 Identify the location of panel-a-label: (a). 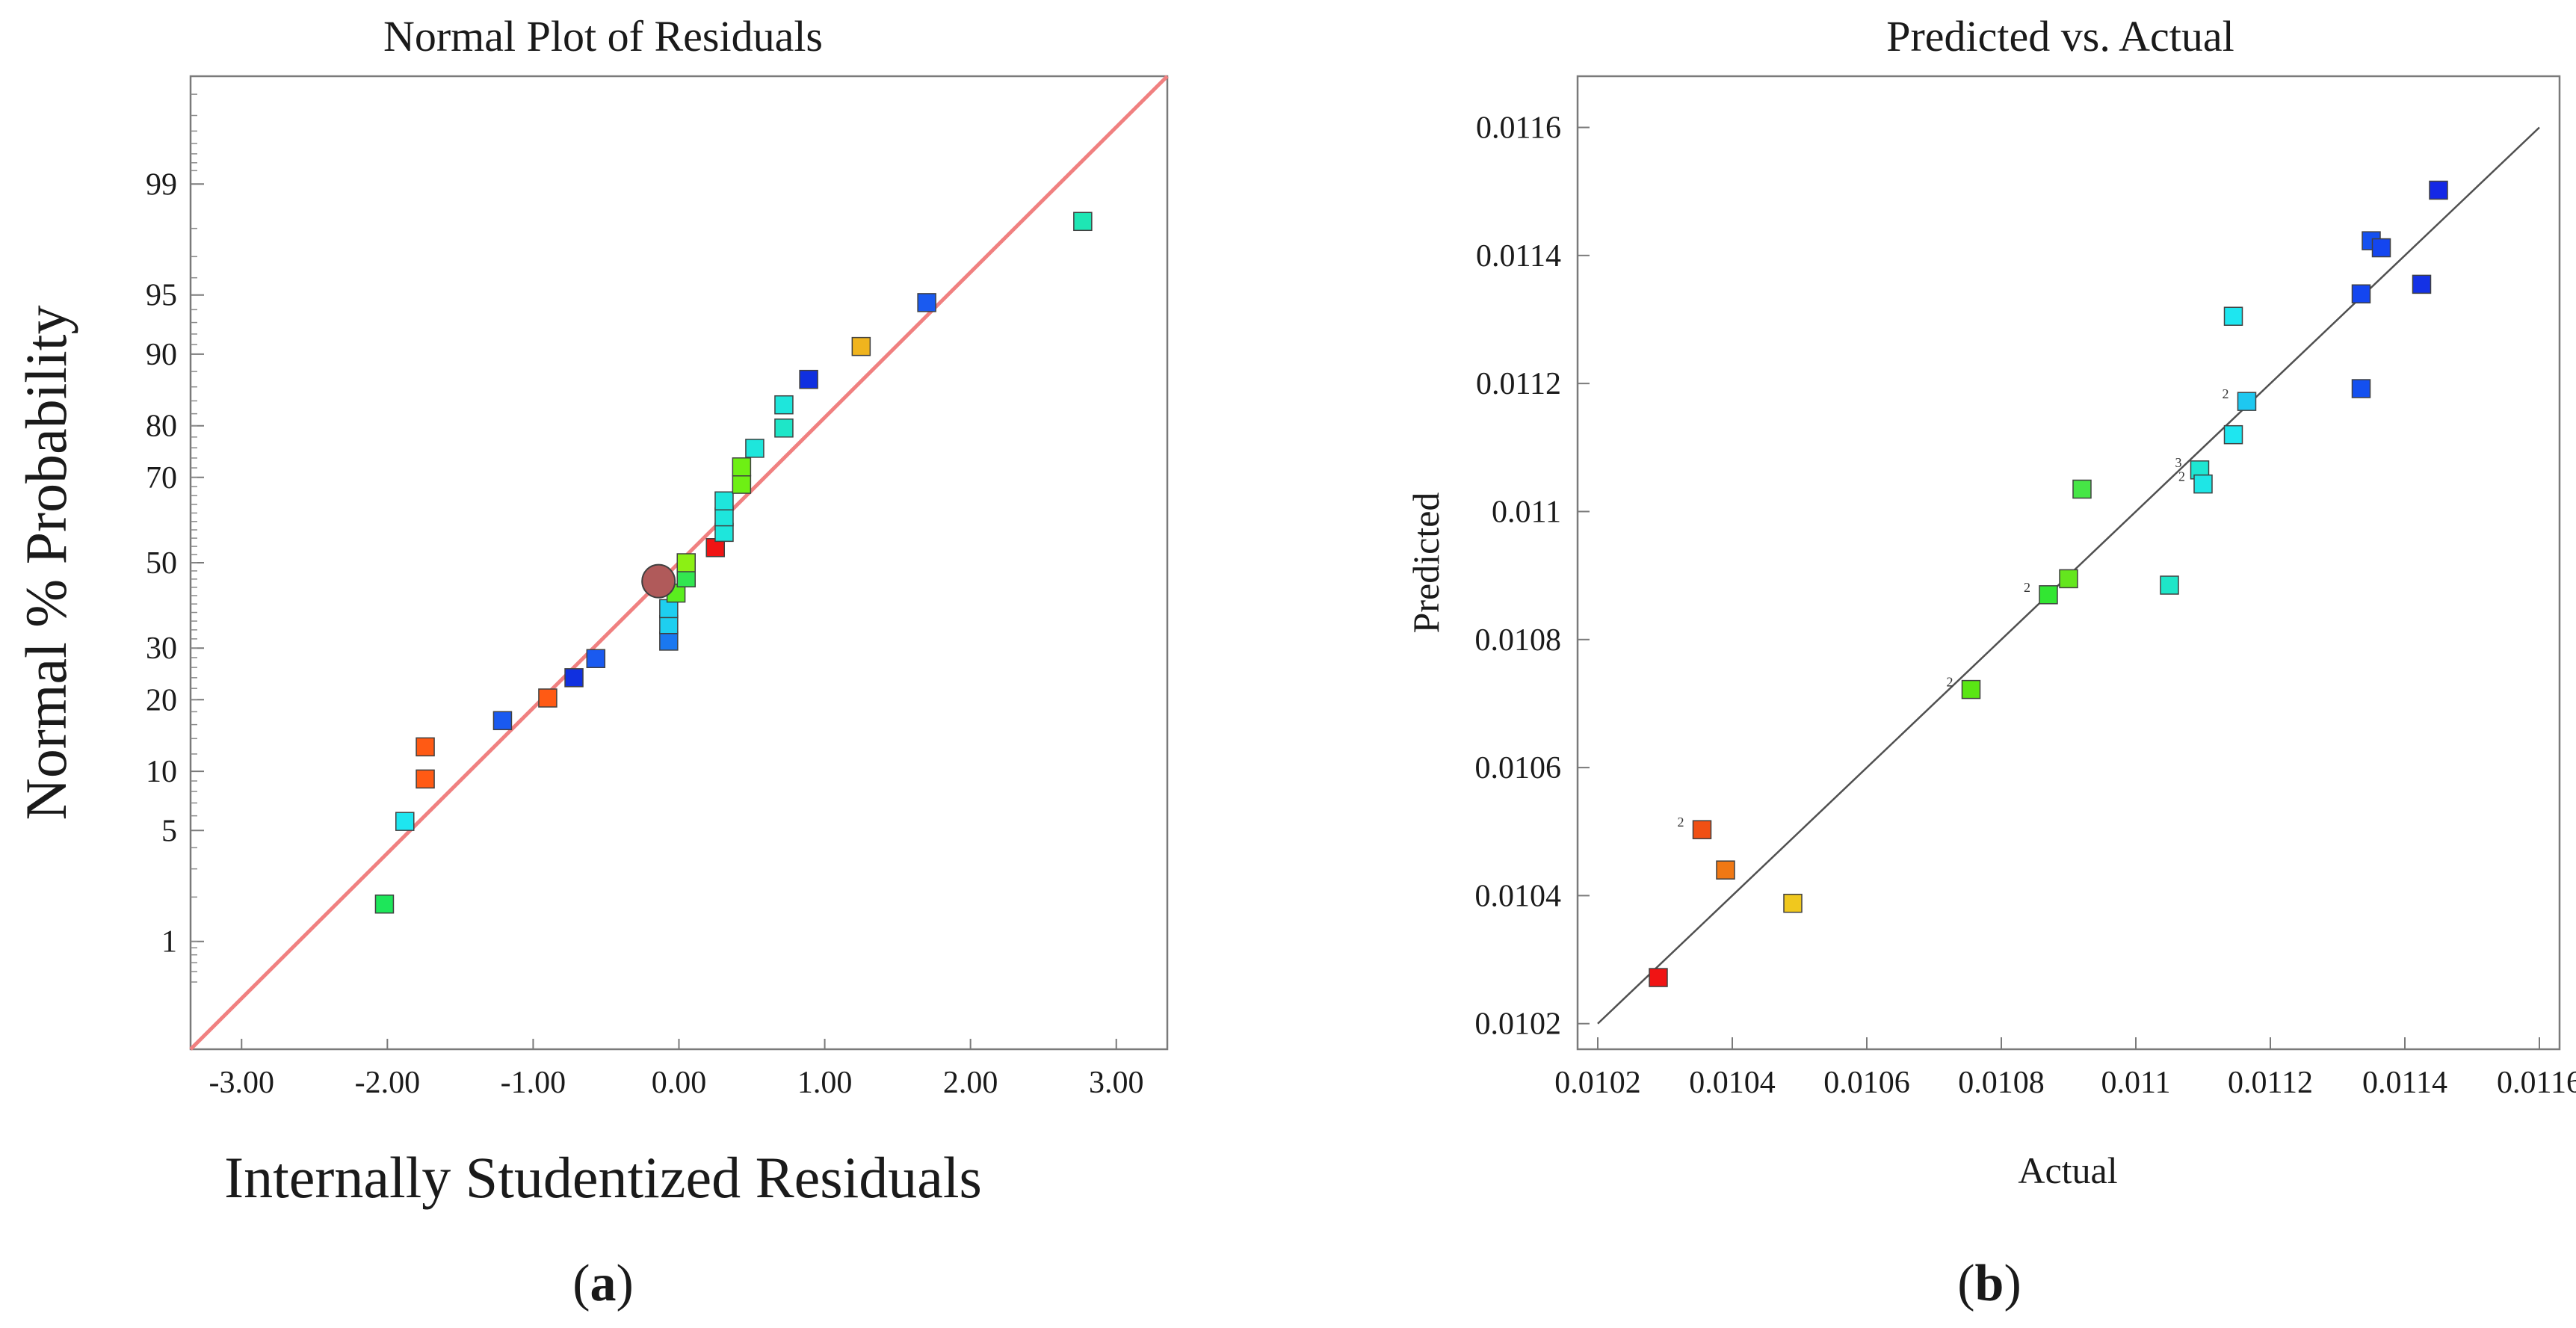
(603, 1283).